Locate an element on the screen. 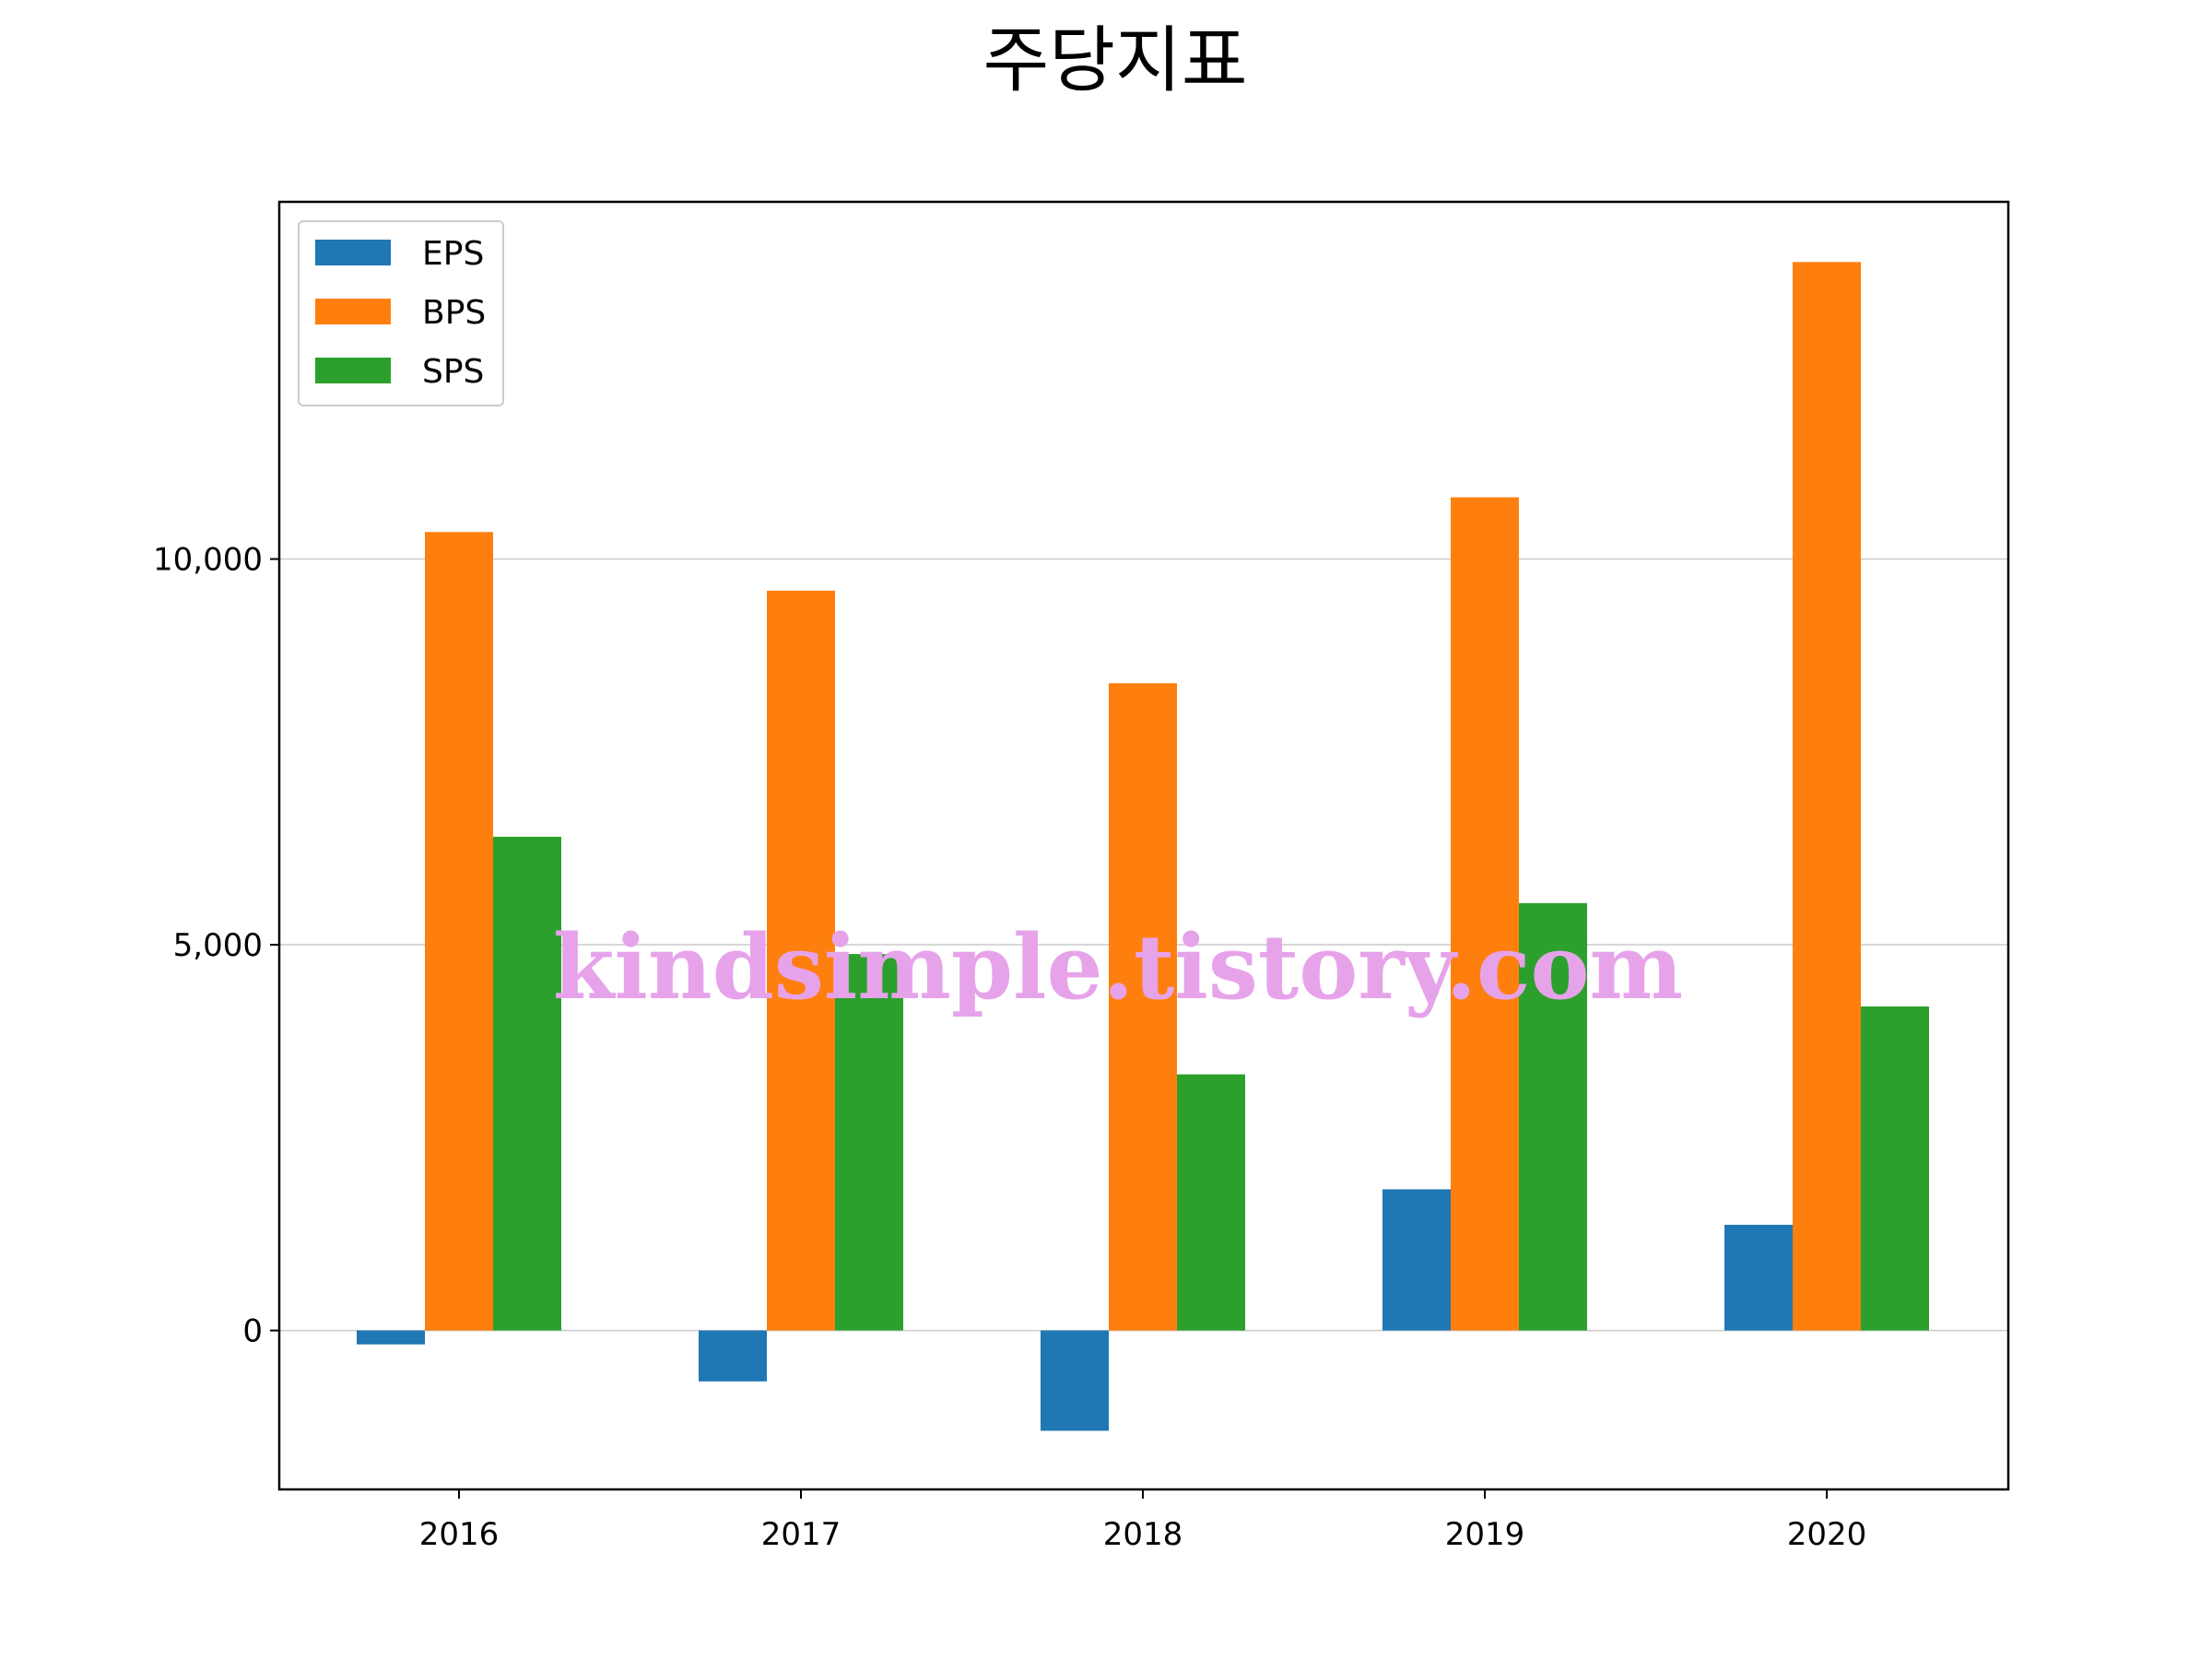 This screenshot has width=2212, height=1659. bar-bps-2018 is located at coordinates (1143, 1007).